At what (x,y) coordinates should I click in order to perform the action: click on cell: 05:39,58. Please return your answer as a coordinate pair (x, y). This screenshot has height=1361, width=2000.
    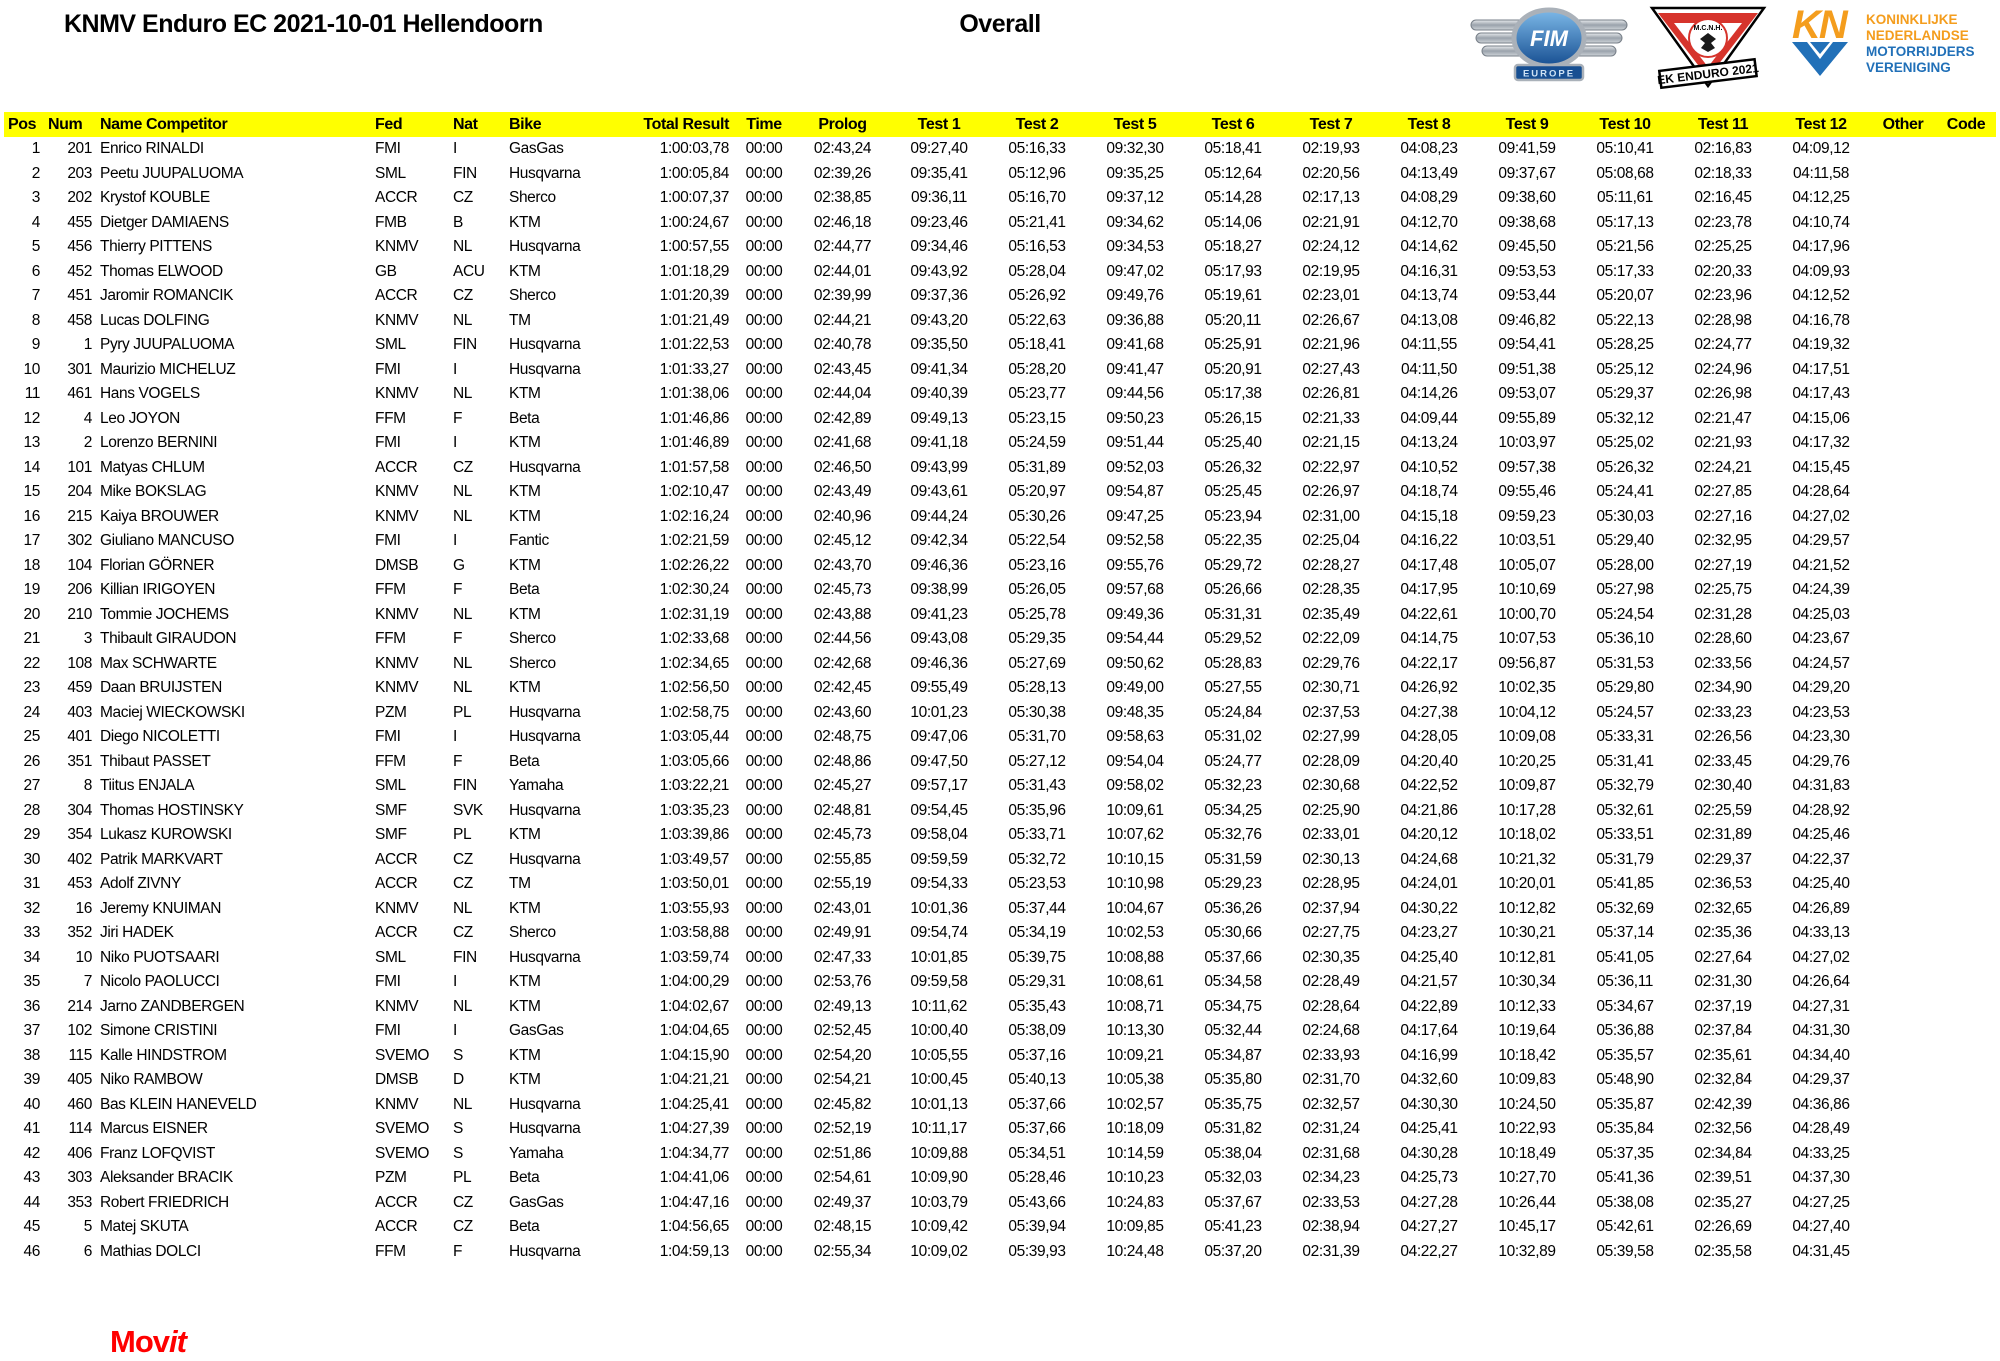
    Looking at the image, I should click on (1625, 1251).